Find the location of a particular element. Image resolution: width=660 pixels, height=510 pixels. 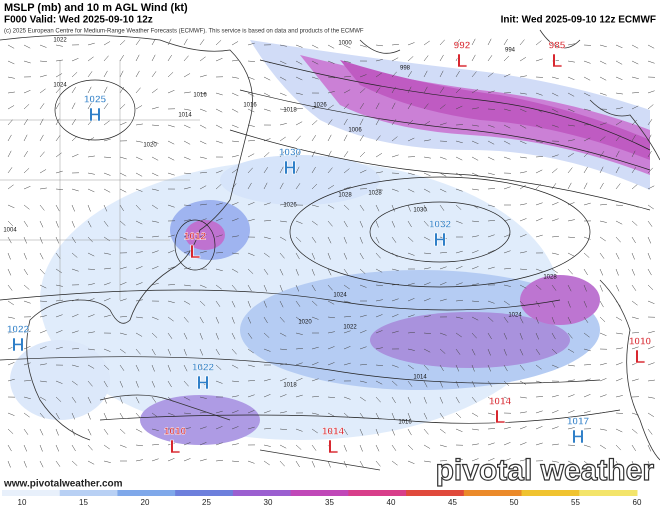

center-pressure: 1014 is located at coordinates (333, 432).